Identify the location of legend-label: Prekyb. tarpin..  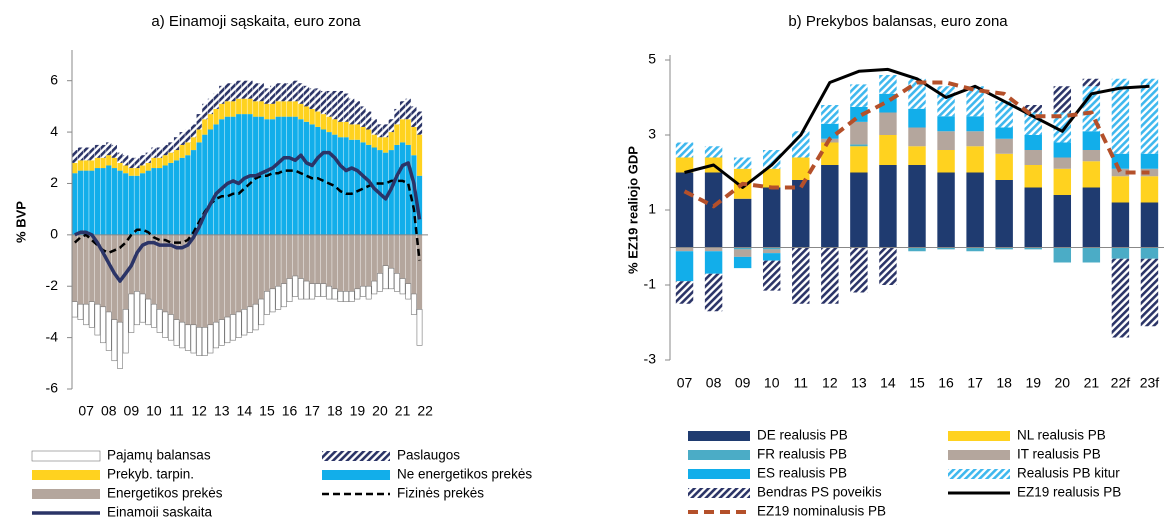
(150, 474).